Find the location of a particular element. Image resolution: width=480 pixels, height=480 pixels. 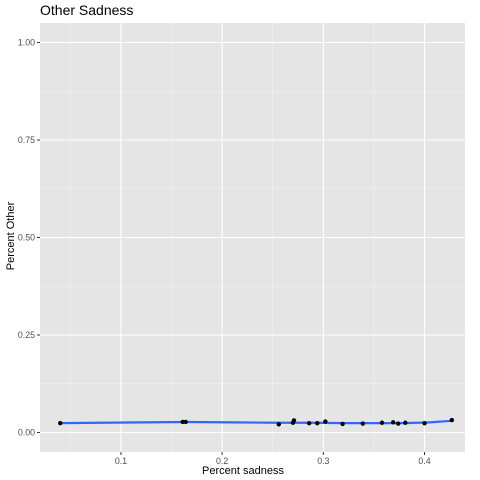

x-tick-label: 0.3 is located at coordinates (323, 461).